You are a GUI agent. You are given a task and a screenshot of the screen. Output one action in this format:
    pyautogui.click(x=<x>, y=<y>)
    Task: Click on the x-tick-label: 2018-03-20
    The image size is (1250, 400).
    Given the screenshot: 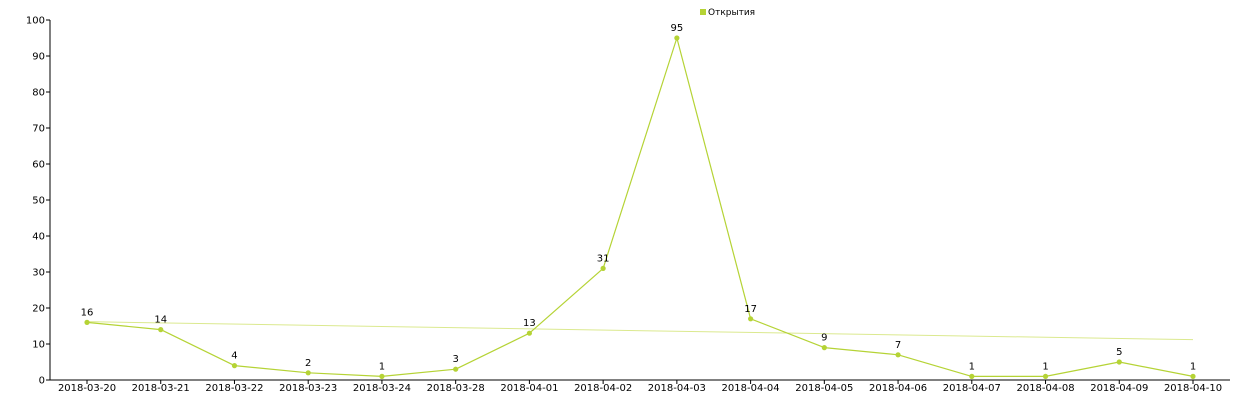 What is the action you would take?
    pyautogui.click(x=87, y=388)
    